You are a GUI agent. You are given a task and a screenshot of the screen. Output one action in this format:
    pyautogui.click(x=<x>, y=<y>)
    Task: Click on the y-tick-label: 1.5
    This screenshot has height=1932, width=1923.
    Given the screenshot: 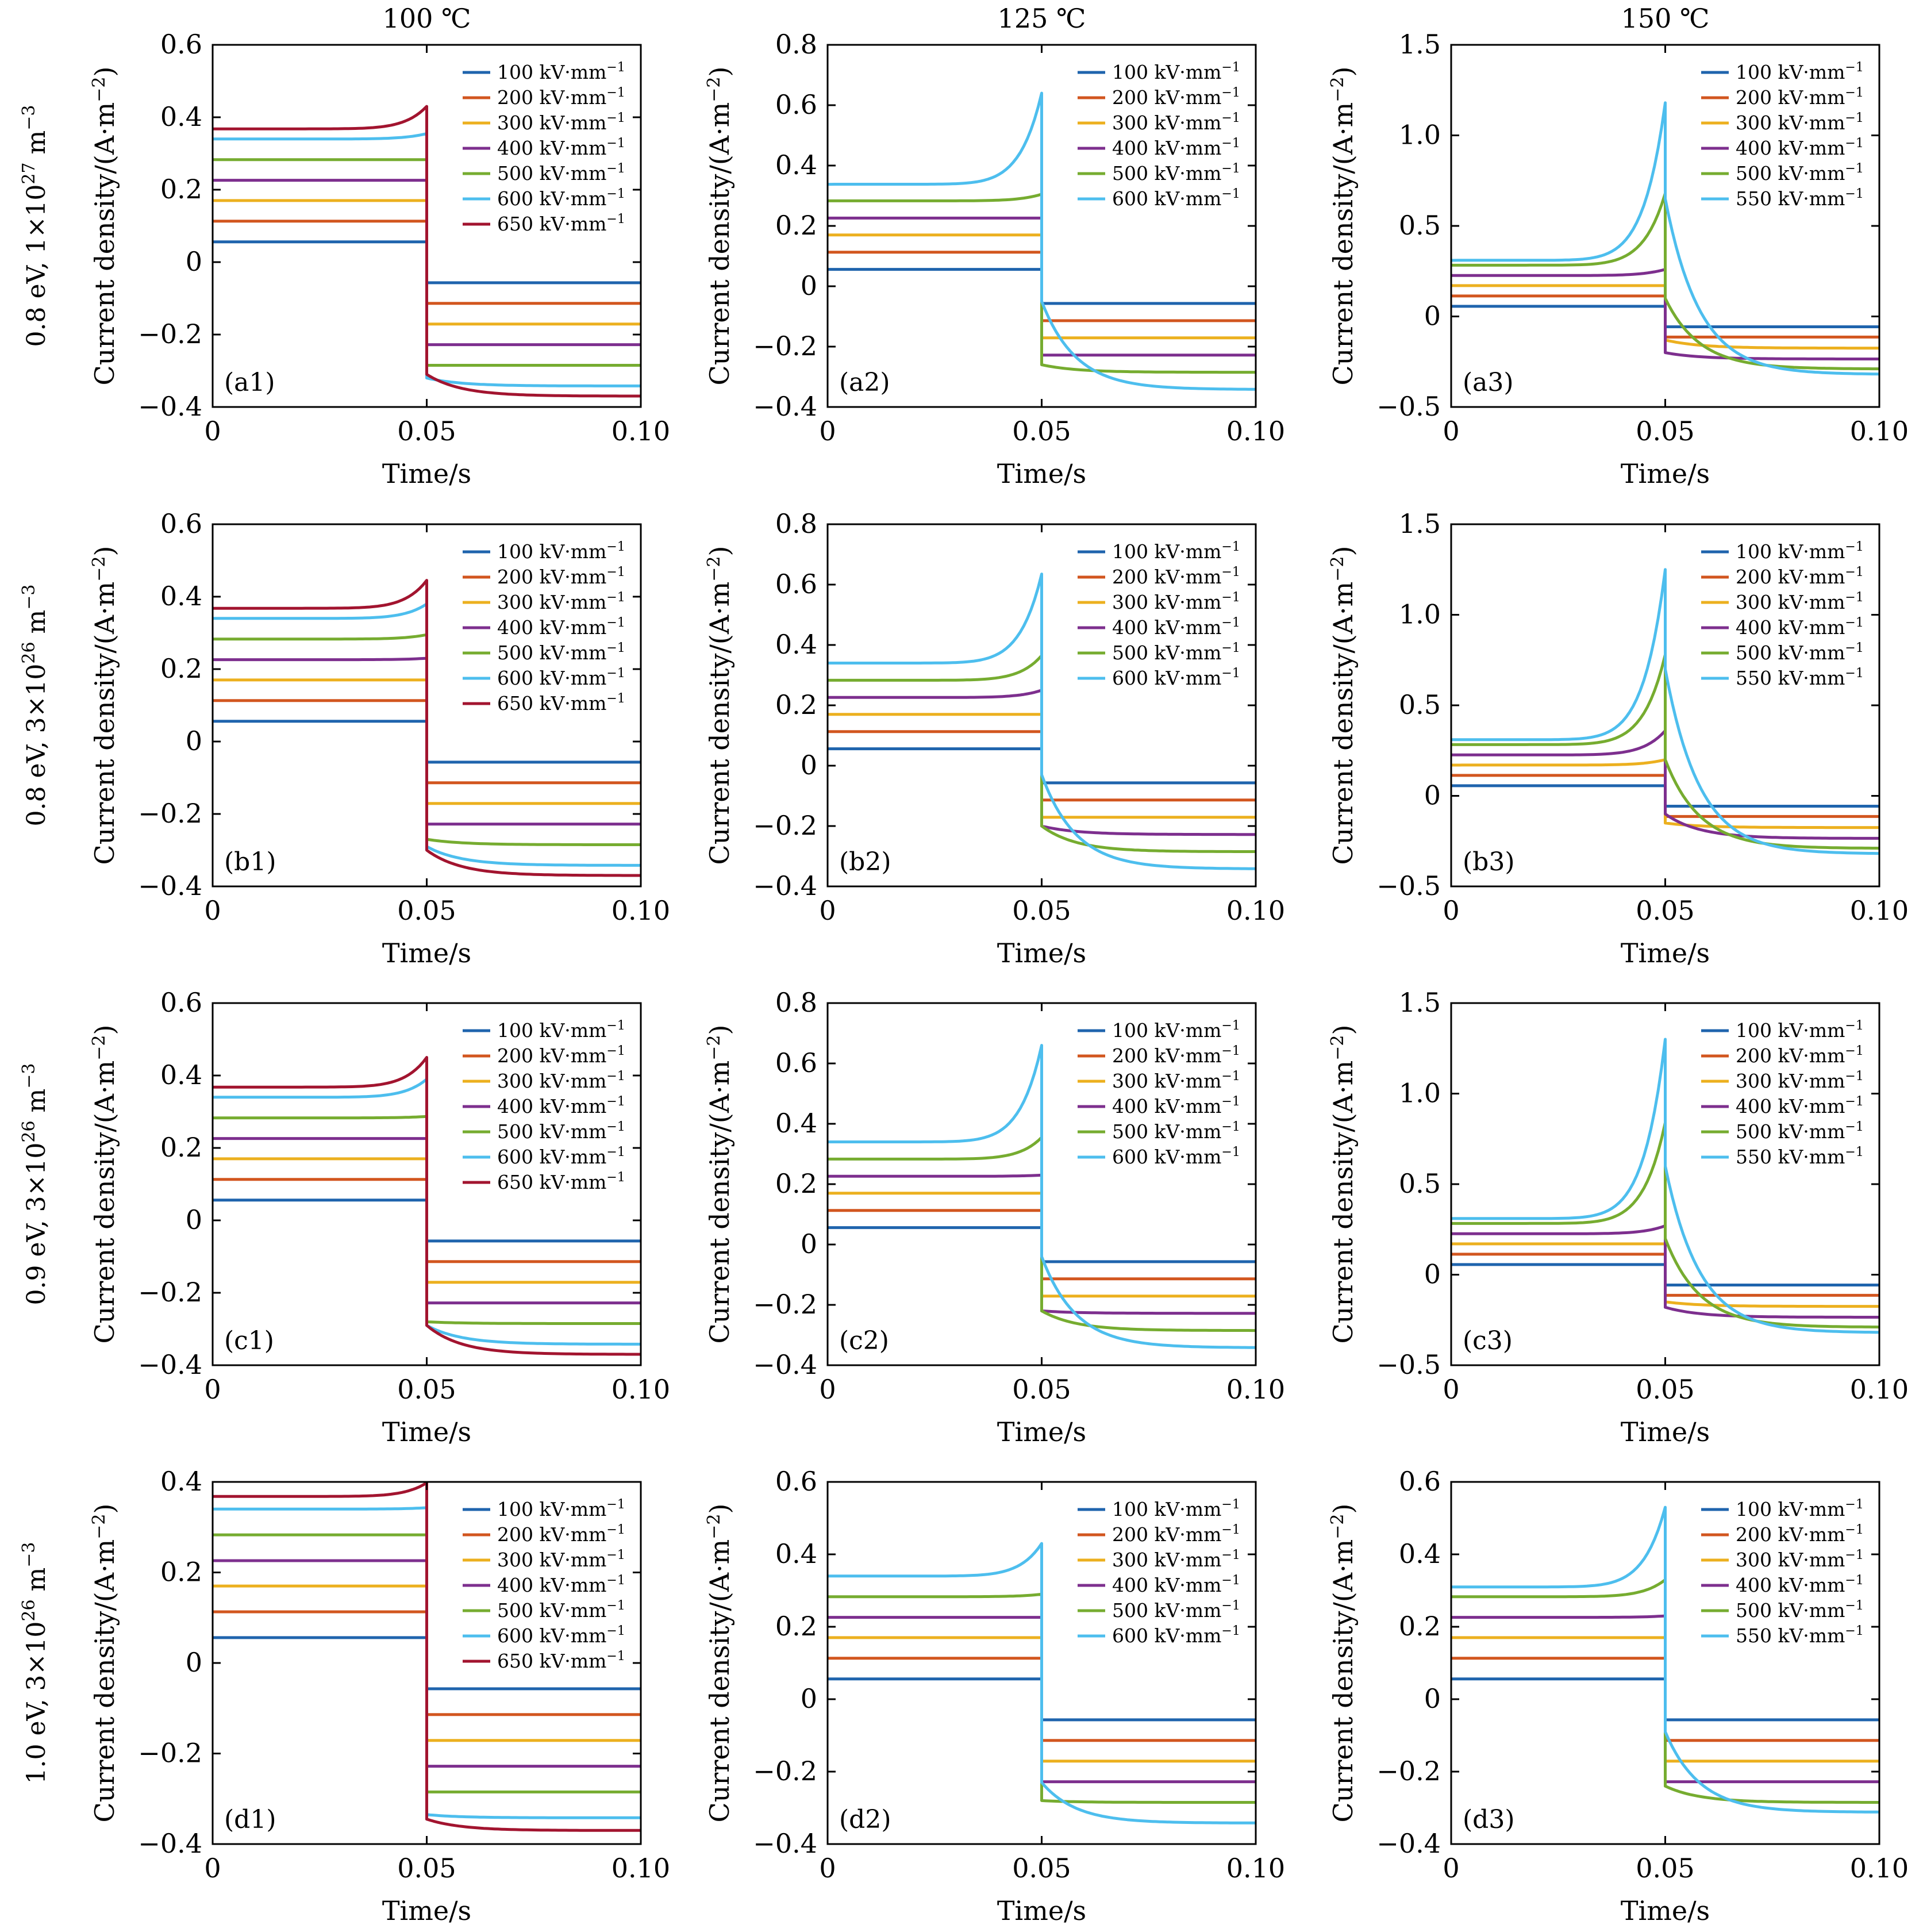 What is the action you would take?
    pyautogui.click(x=1420, y=523)
    